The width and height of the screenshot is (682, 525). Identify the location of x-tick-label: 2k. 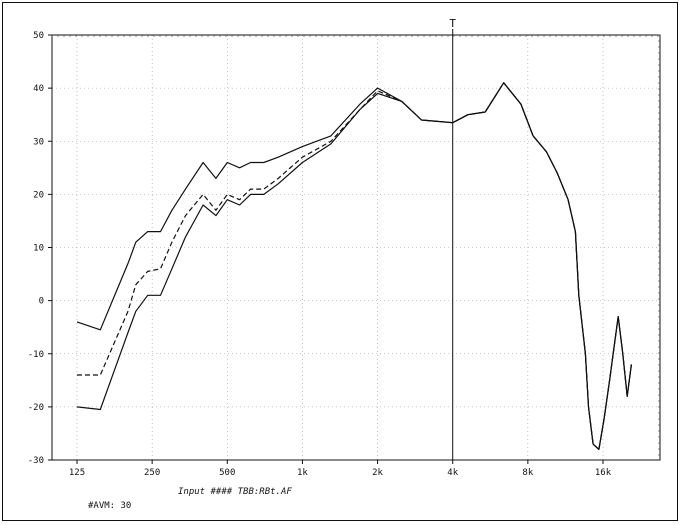
(377, 473).